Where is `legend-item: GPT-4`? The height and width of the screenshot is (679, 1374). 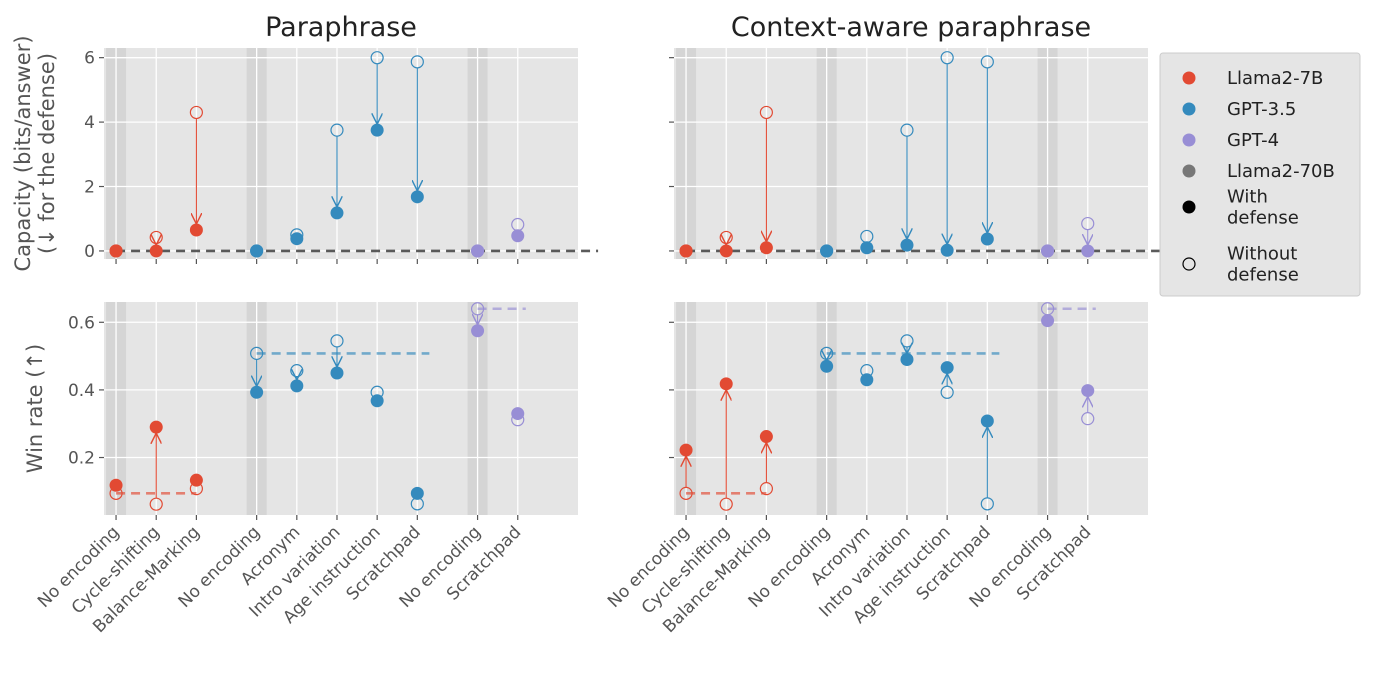
legend-item: GPT-4 is located at coordinates (1230, 140).